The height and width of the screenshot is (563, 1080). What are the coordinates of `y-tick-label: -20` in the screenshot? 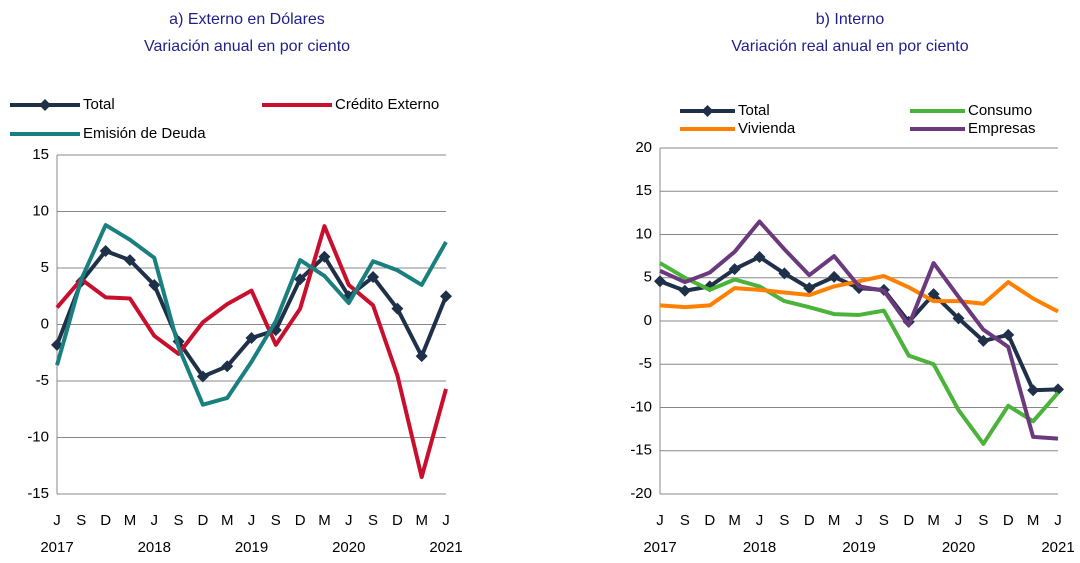 It's located at (641, 493).